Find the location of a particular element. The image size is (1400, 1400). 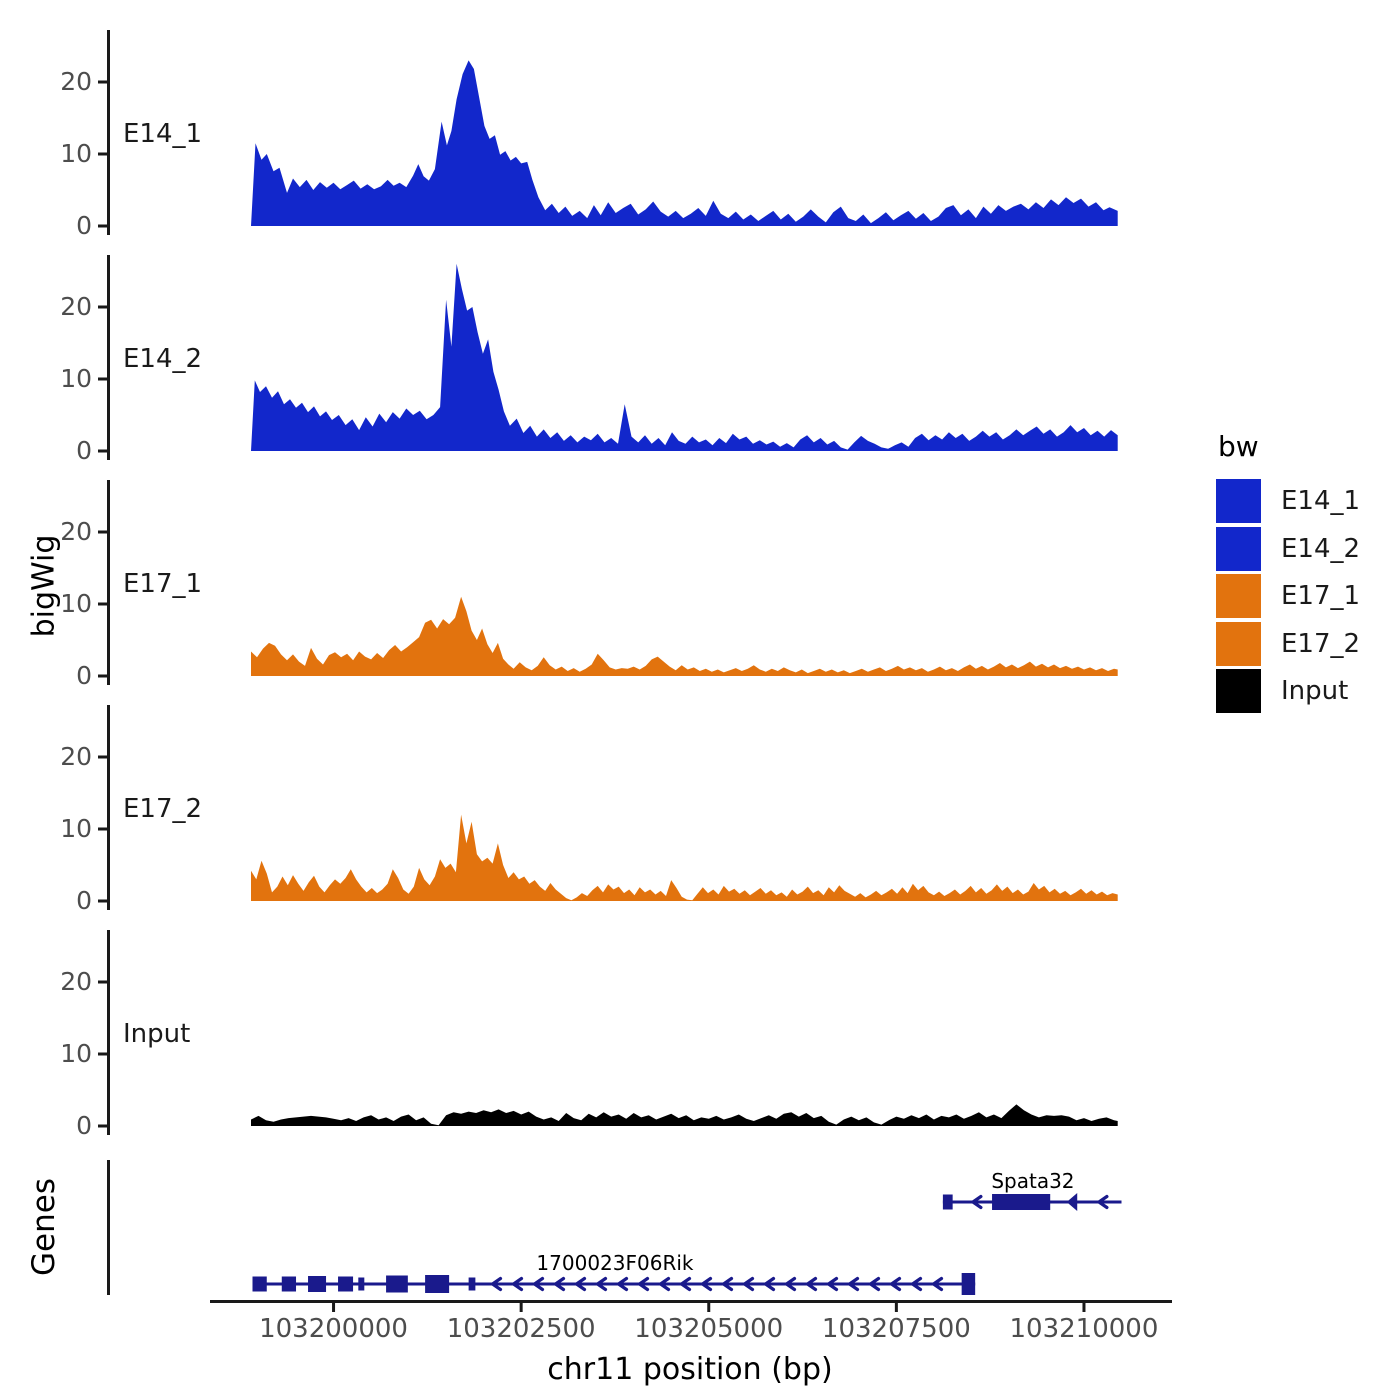

genes-axis-line is located at coordinates (108, 1227).